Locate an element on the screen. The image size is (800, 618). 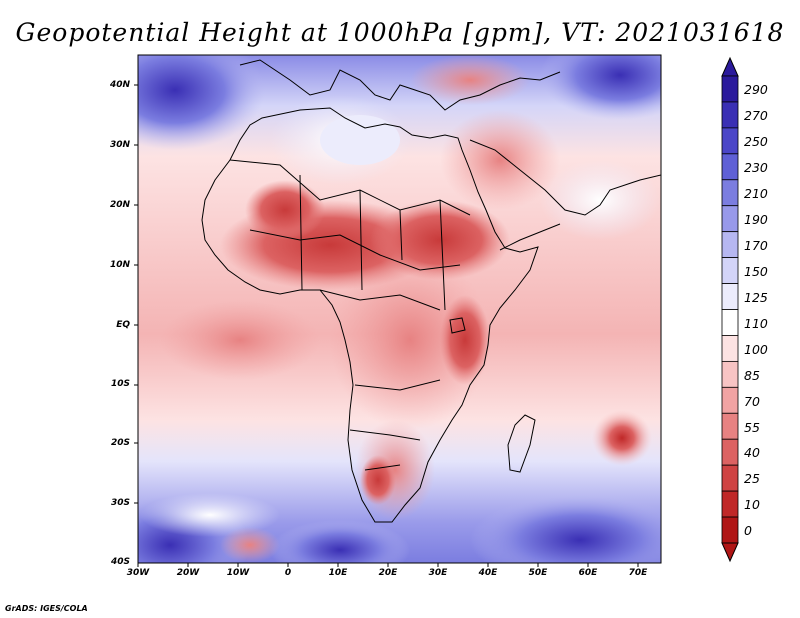
lat-label-40n: 40N is located at coordinates (119, 85).